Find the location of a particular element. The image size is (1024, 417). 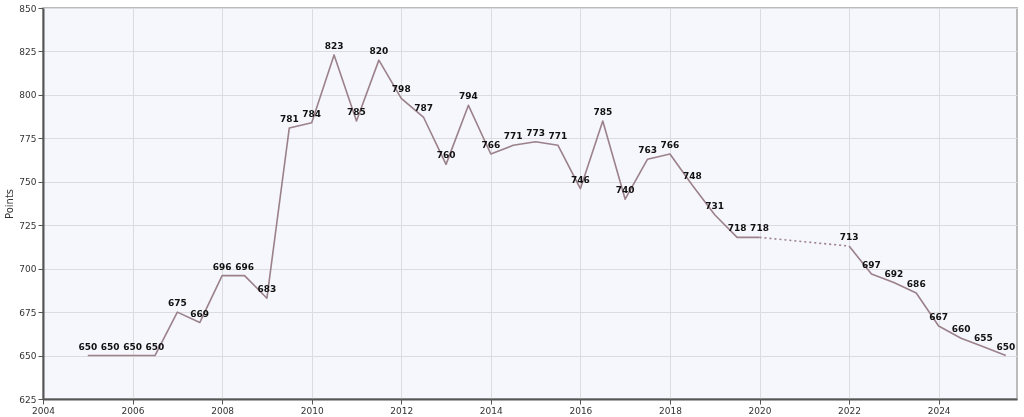

x-tick-label: 2004 is located at coordinates (44, 410).